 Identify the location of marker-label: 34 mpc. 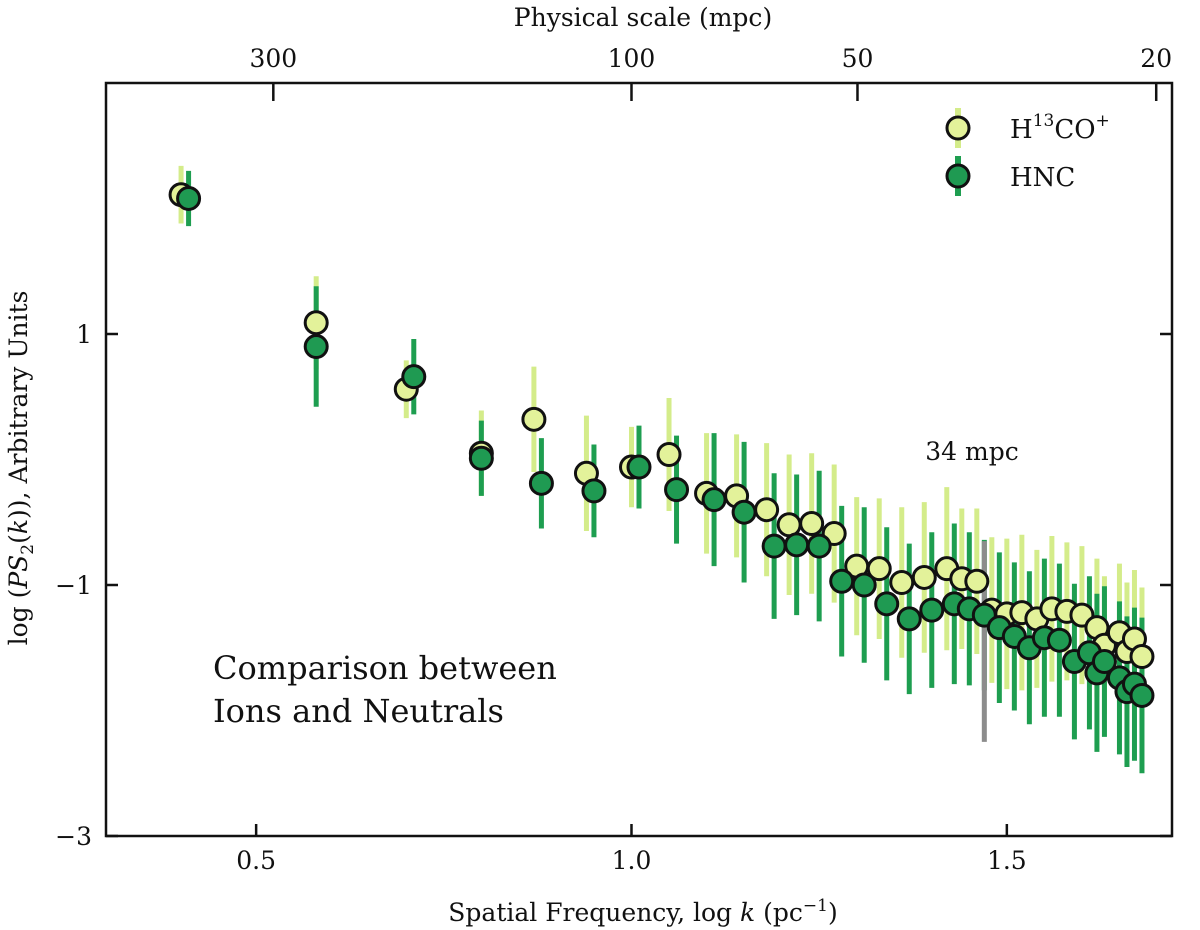
(971, 451).